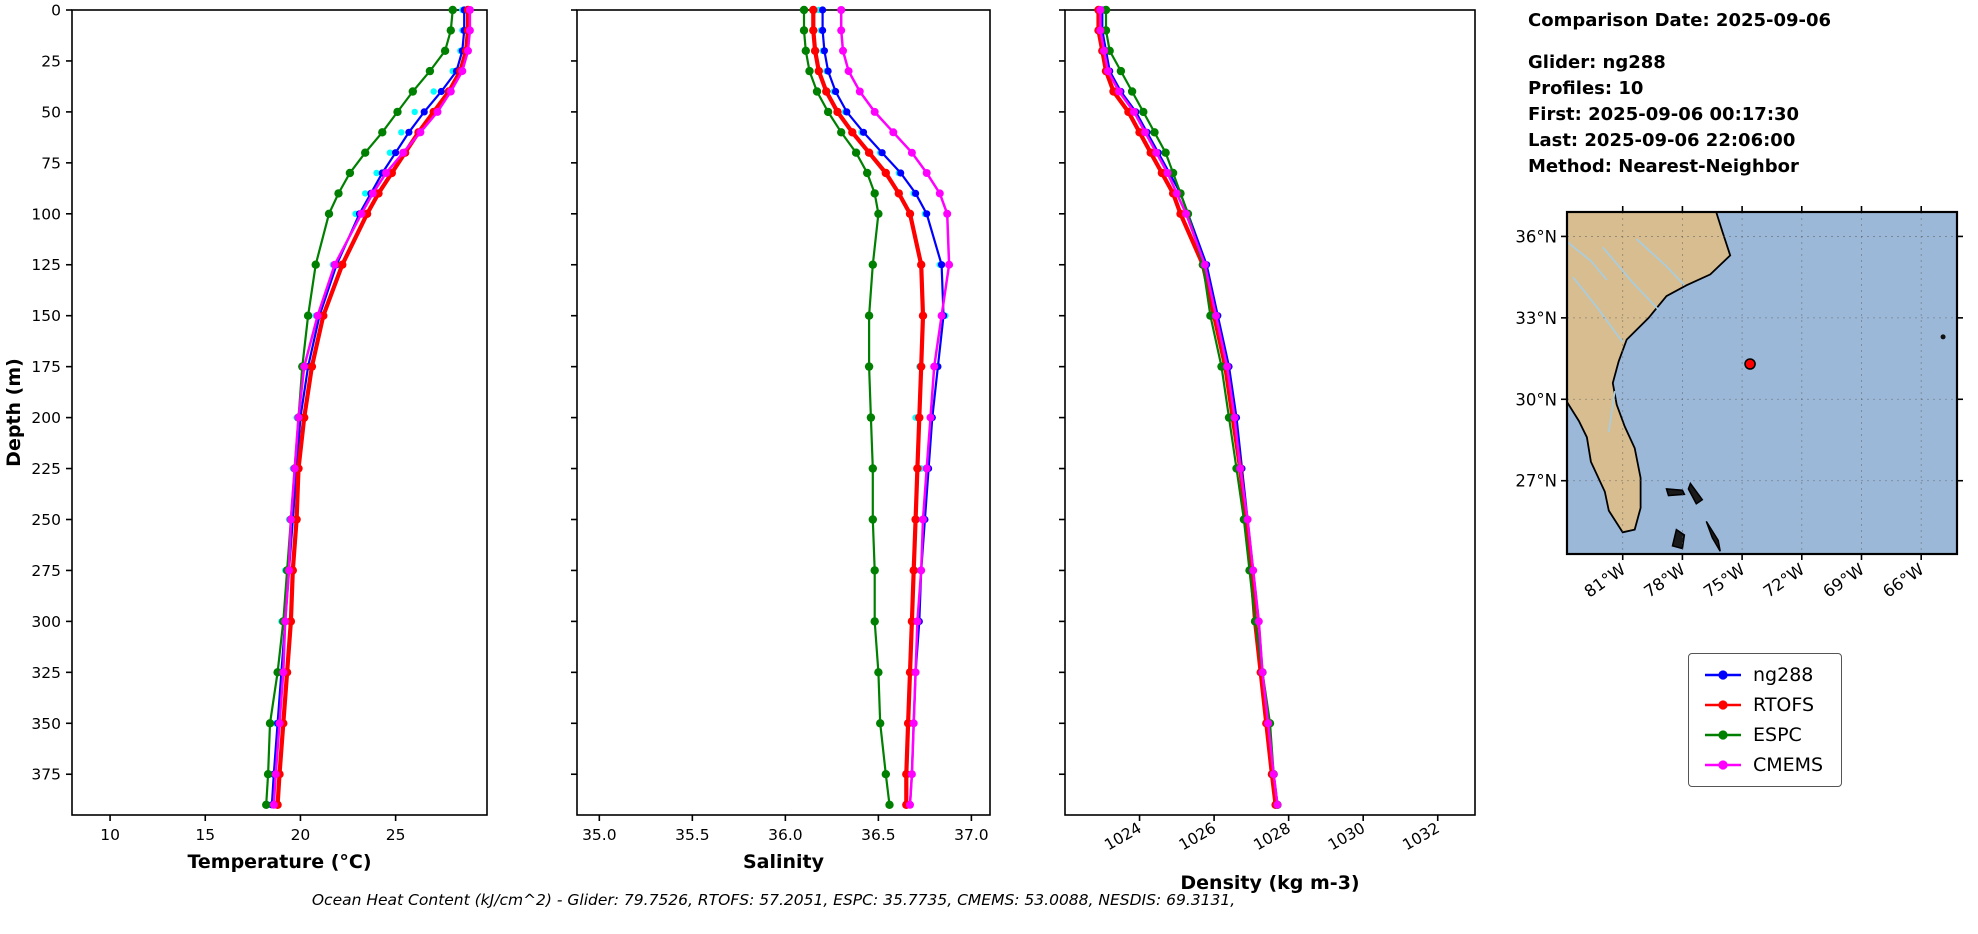 This screenshot has height=934, width=1978. What do you see at coordinates (1724, 581) in the screenshot?
I see `map-lon-label: 75°W` at bounding box center [1724, 581].